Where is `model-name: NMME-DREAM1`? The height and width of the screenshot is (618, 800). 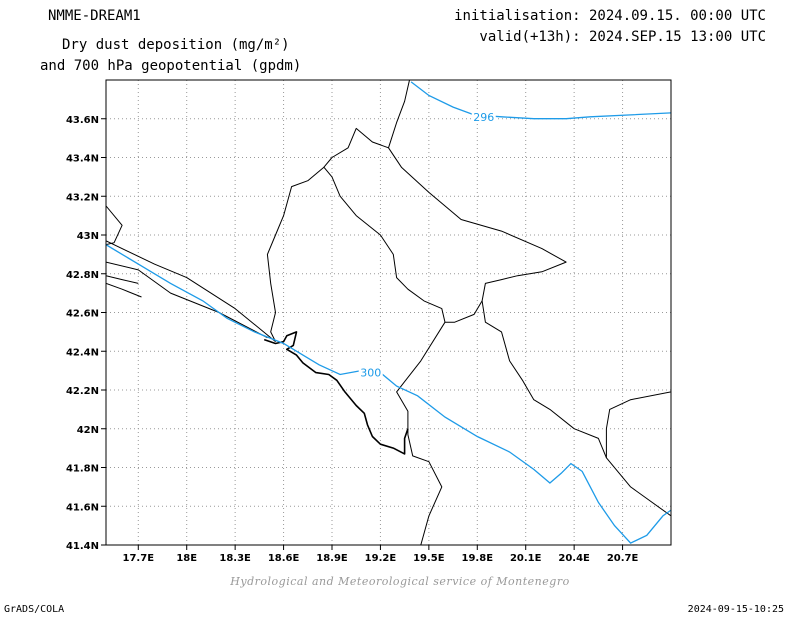 model-name: NMME-DREAM1 is located at coordinates (94, 16).